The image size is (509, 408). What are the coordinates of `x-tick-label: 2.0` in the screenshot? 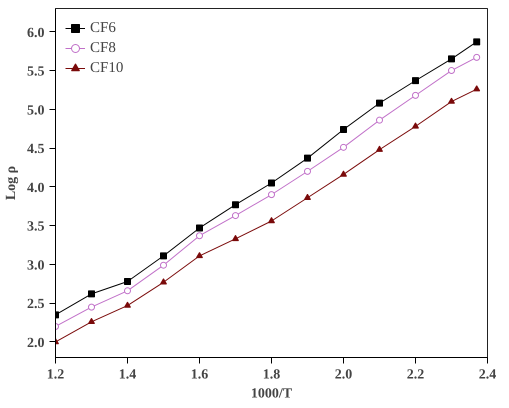 It's located at (343, 375).